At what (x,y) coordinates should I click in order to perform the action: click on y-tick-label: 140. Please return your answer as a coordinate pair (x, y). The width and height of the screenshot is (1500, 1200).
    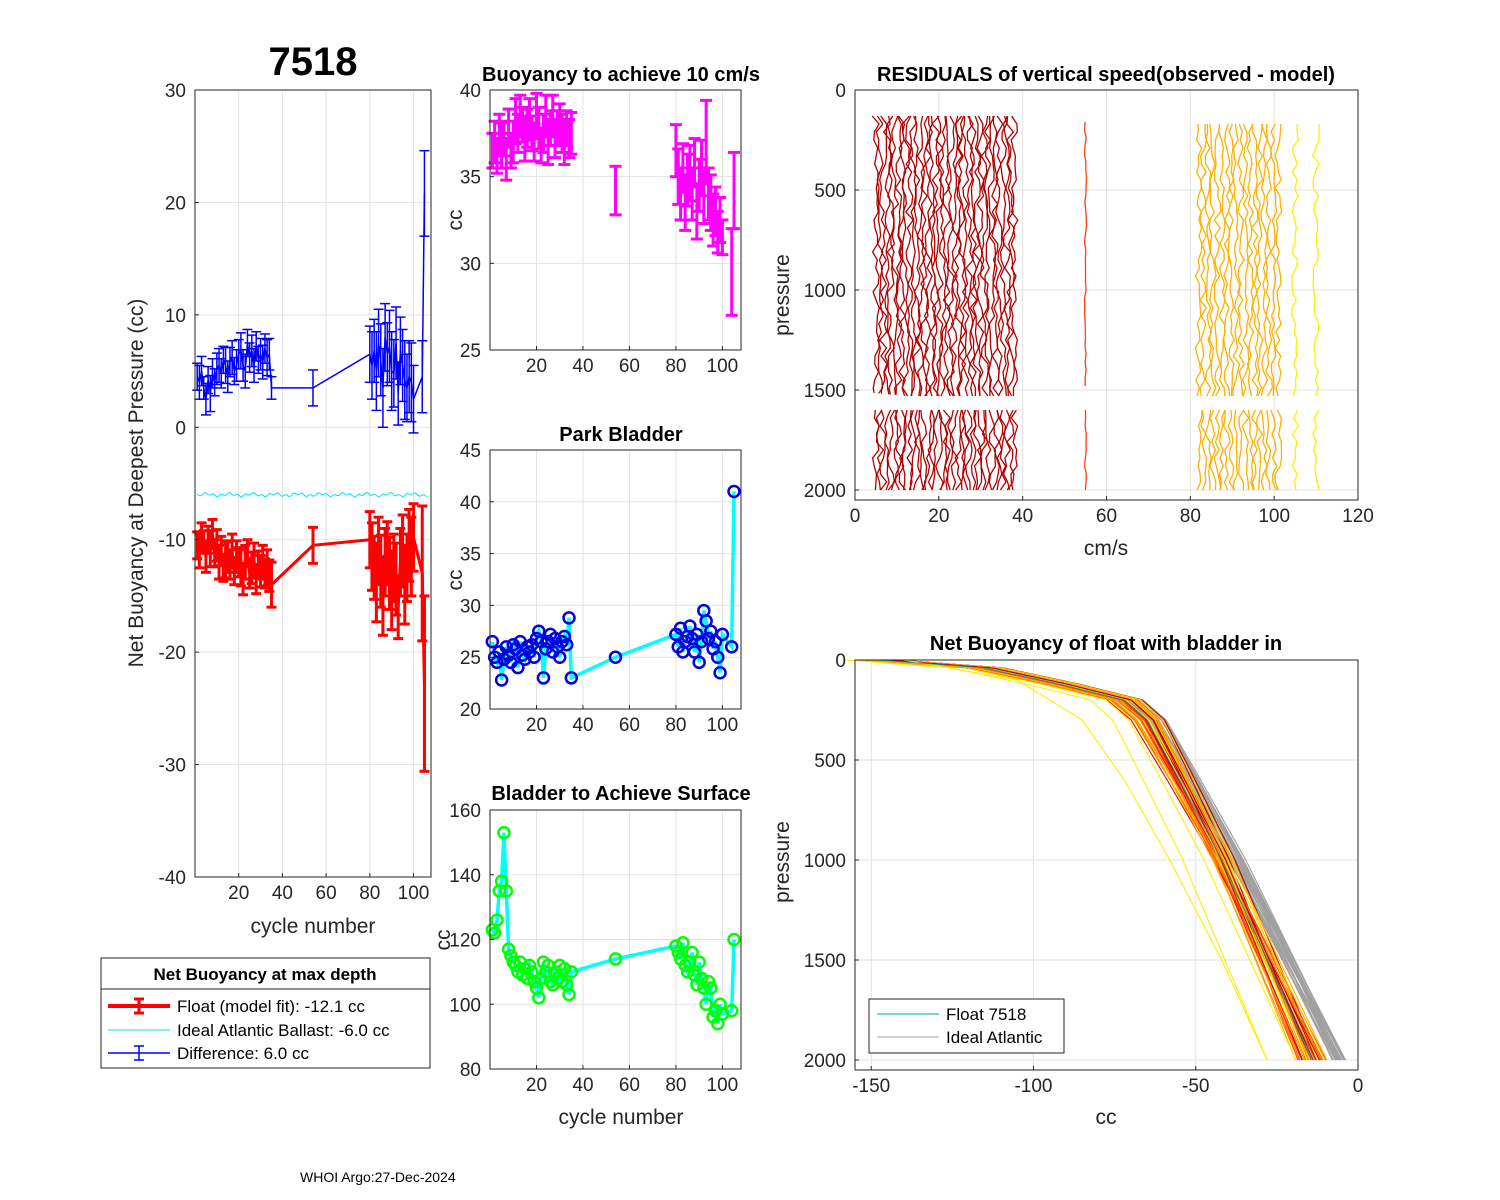
    Looking at the image, I should click on (465, 876).